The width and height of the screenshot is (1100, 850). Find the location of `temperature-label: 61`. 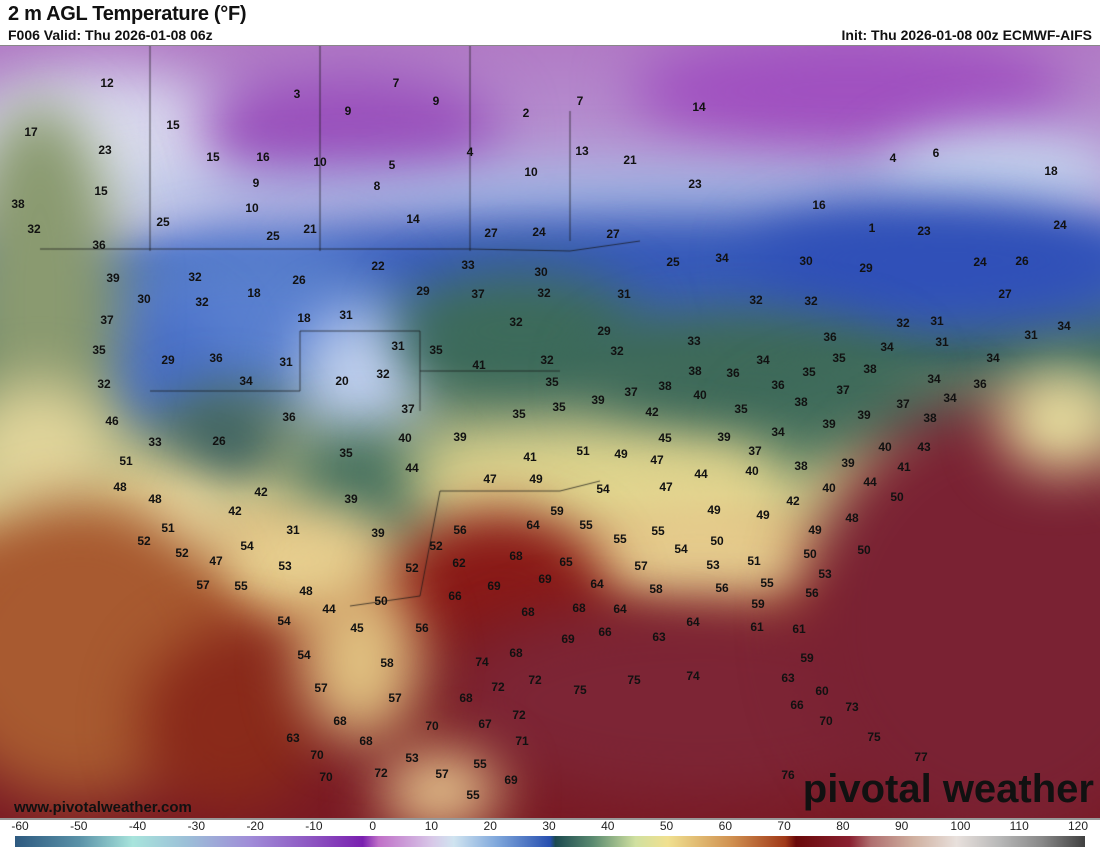

temperature-label: 61 is located at coordinates (757, 627).